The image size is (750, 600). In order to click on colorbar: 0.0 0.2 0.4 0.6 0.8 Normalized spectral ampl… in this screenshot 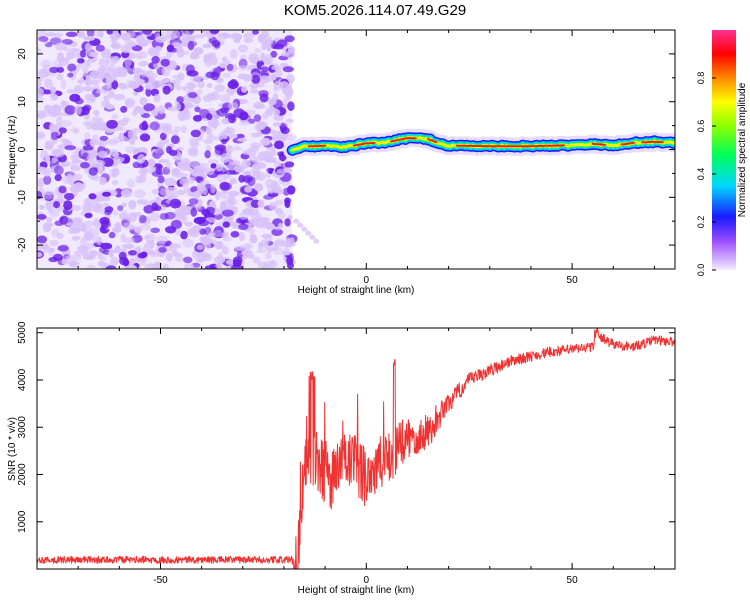, I will do `click(722, 153)`.